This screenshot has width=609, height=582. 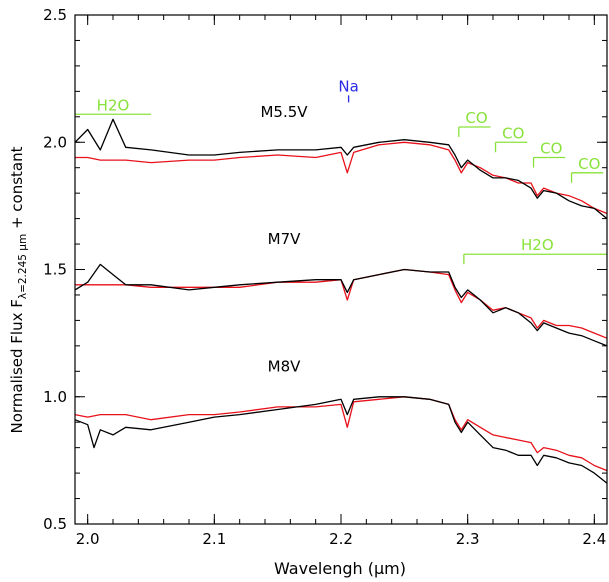 I want to click on spectral-type-label: M8V, so click(x=284, y=366).